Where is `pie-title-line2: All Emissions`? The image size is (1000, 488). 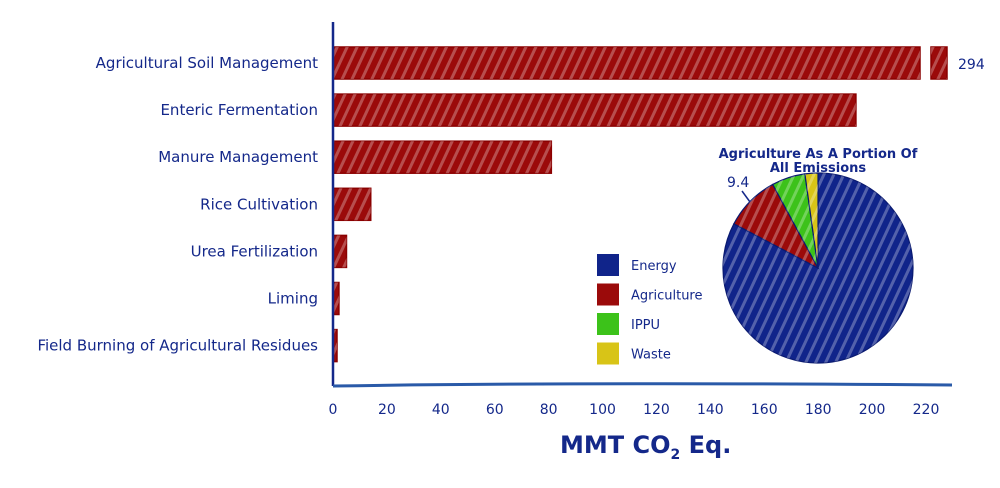
pie-title-line2: All Emissions is located at coordinates (818, 168).